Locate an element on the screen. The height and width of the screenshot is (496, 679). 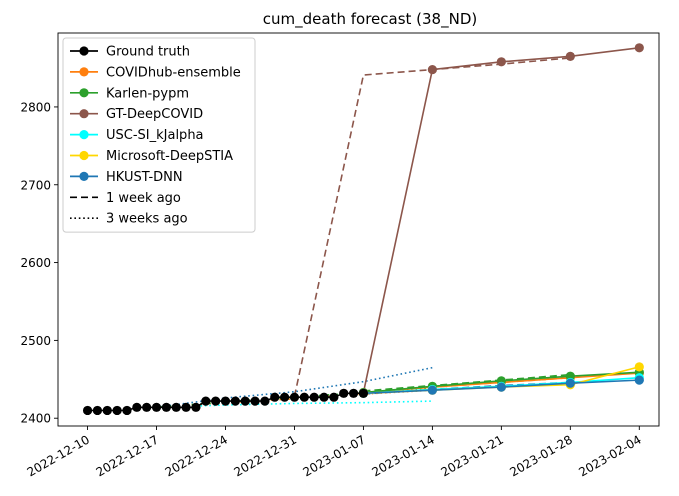
x-tick-label-1: 2022-12-17 is located at coordinates (127, 455).